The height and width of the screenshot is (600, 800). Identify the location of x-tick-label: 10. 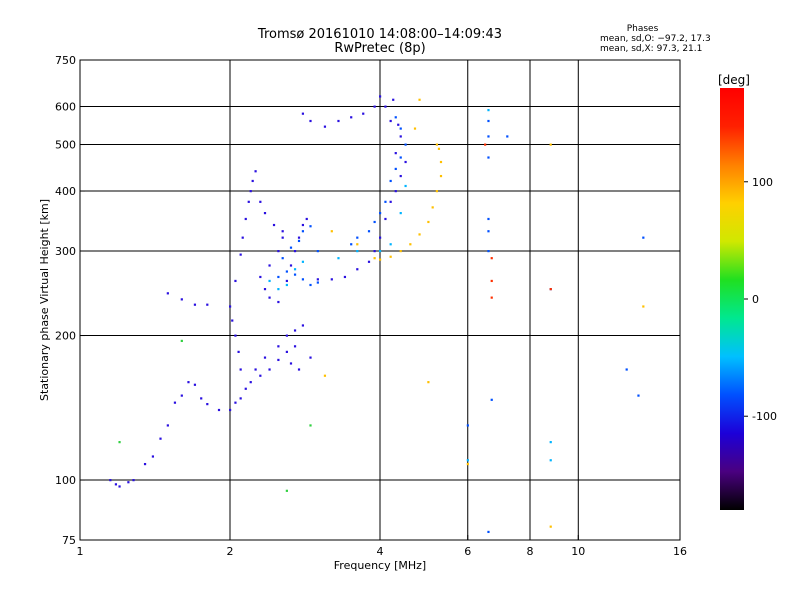
(578, 551).